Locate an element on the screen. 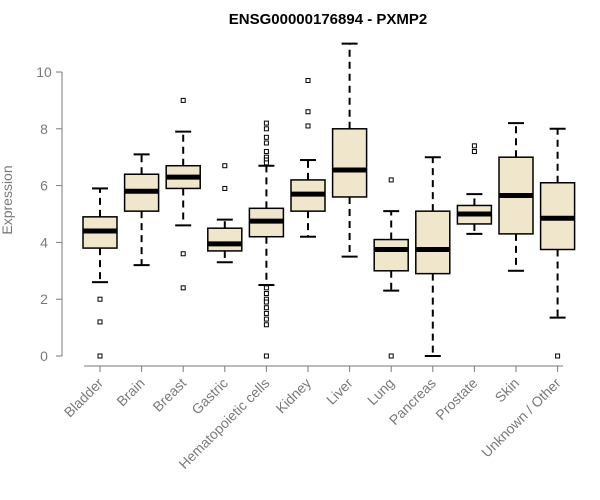 This screenshot has width=600, height=500. y-tick-label: 6 is located at coordinates (44, 186).